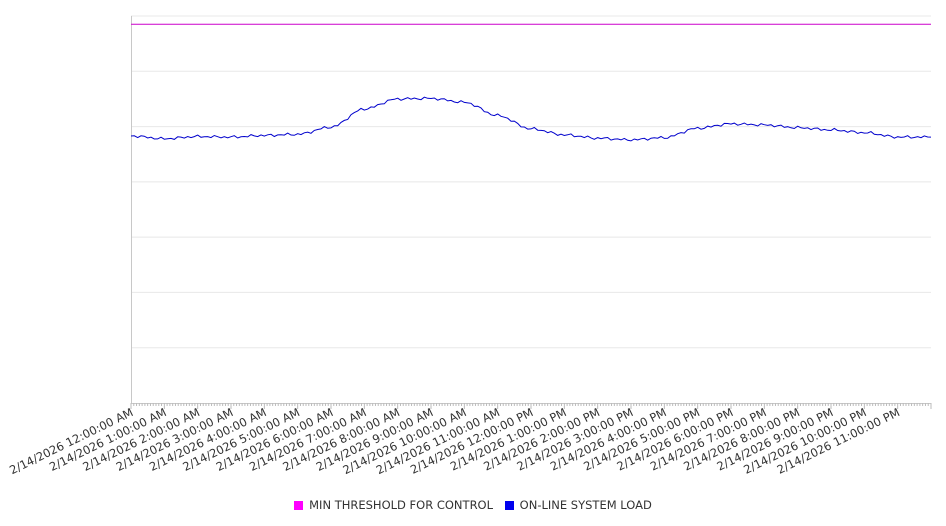 This screenshot has width=946, height=526. Describe the element at coordinates (401, 505) in the screenshot. I see `legend-label-min-threshold: MIN THRESHOLD FOR CONTROL` at that location.